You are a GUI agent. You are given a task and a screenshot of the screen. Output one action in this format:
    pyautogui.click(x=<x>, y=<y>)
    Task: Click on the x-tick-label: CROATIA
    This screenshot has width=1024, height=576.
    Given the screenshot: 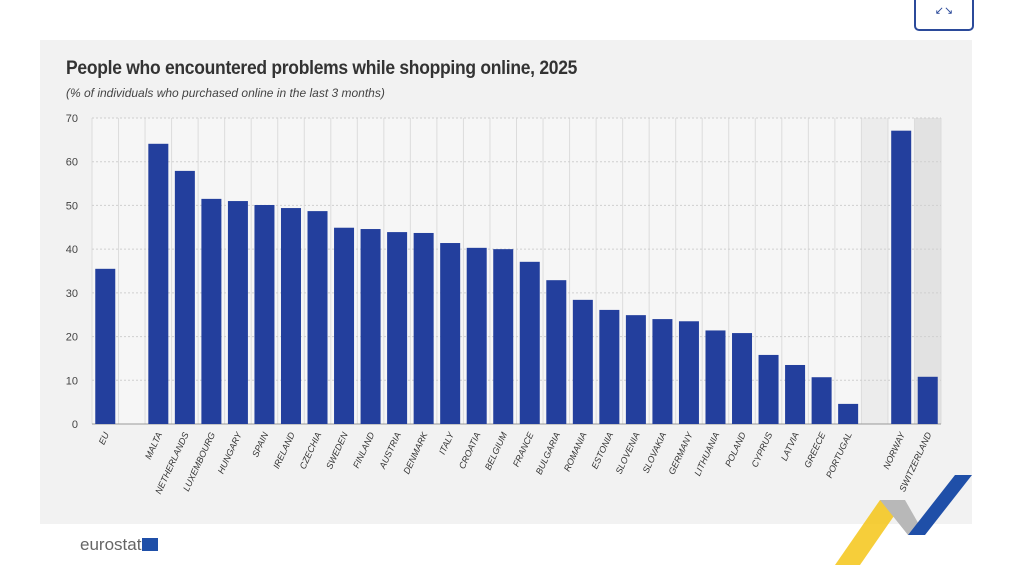 What is the action you would take?
    pyautogui.click(x=470, y=451)
    